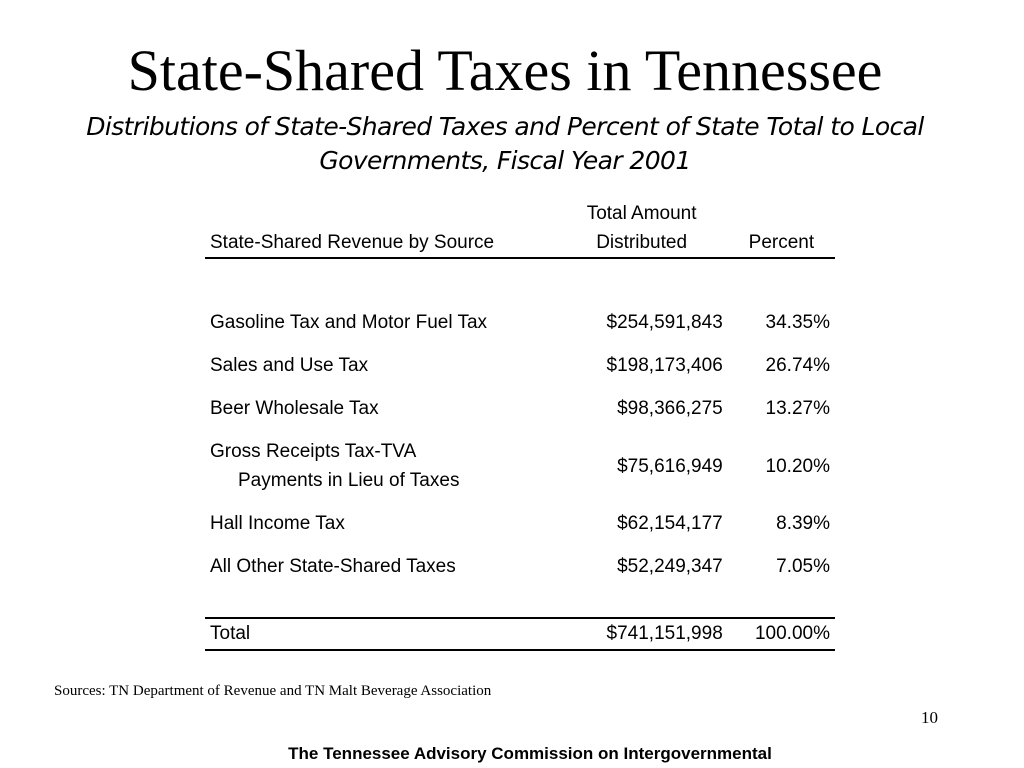  What do you see at coordinates (670, 566) in the screenshot?
I see `row-amount: $52,249,347` at bounding box center [670, 566].